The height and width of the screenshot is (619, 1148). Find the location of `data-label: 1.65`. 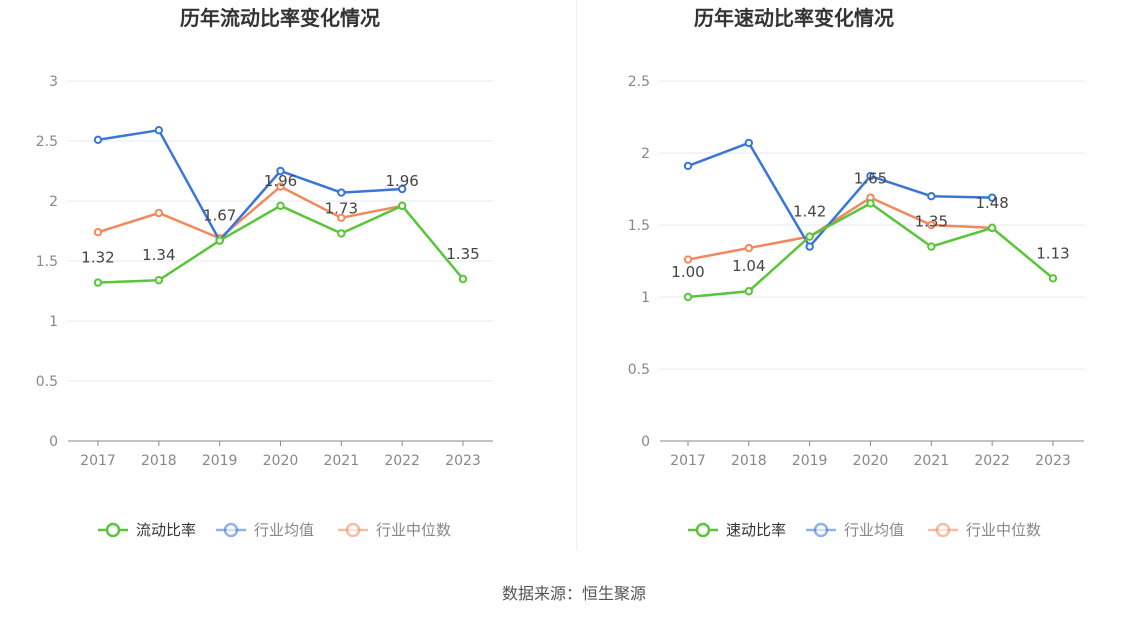

data-label: 1.65 is located at coordinates (870, 178).